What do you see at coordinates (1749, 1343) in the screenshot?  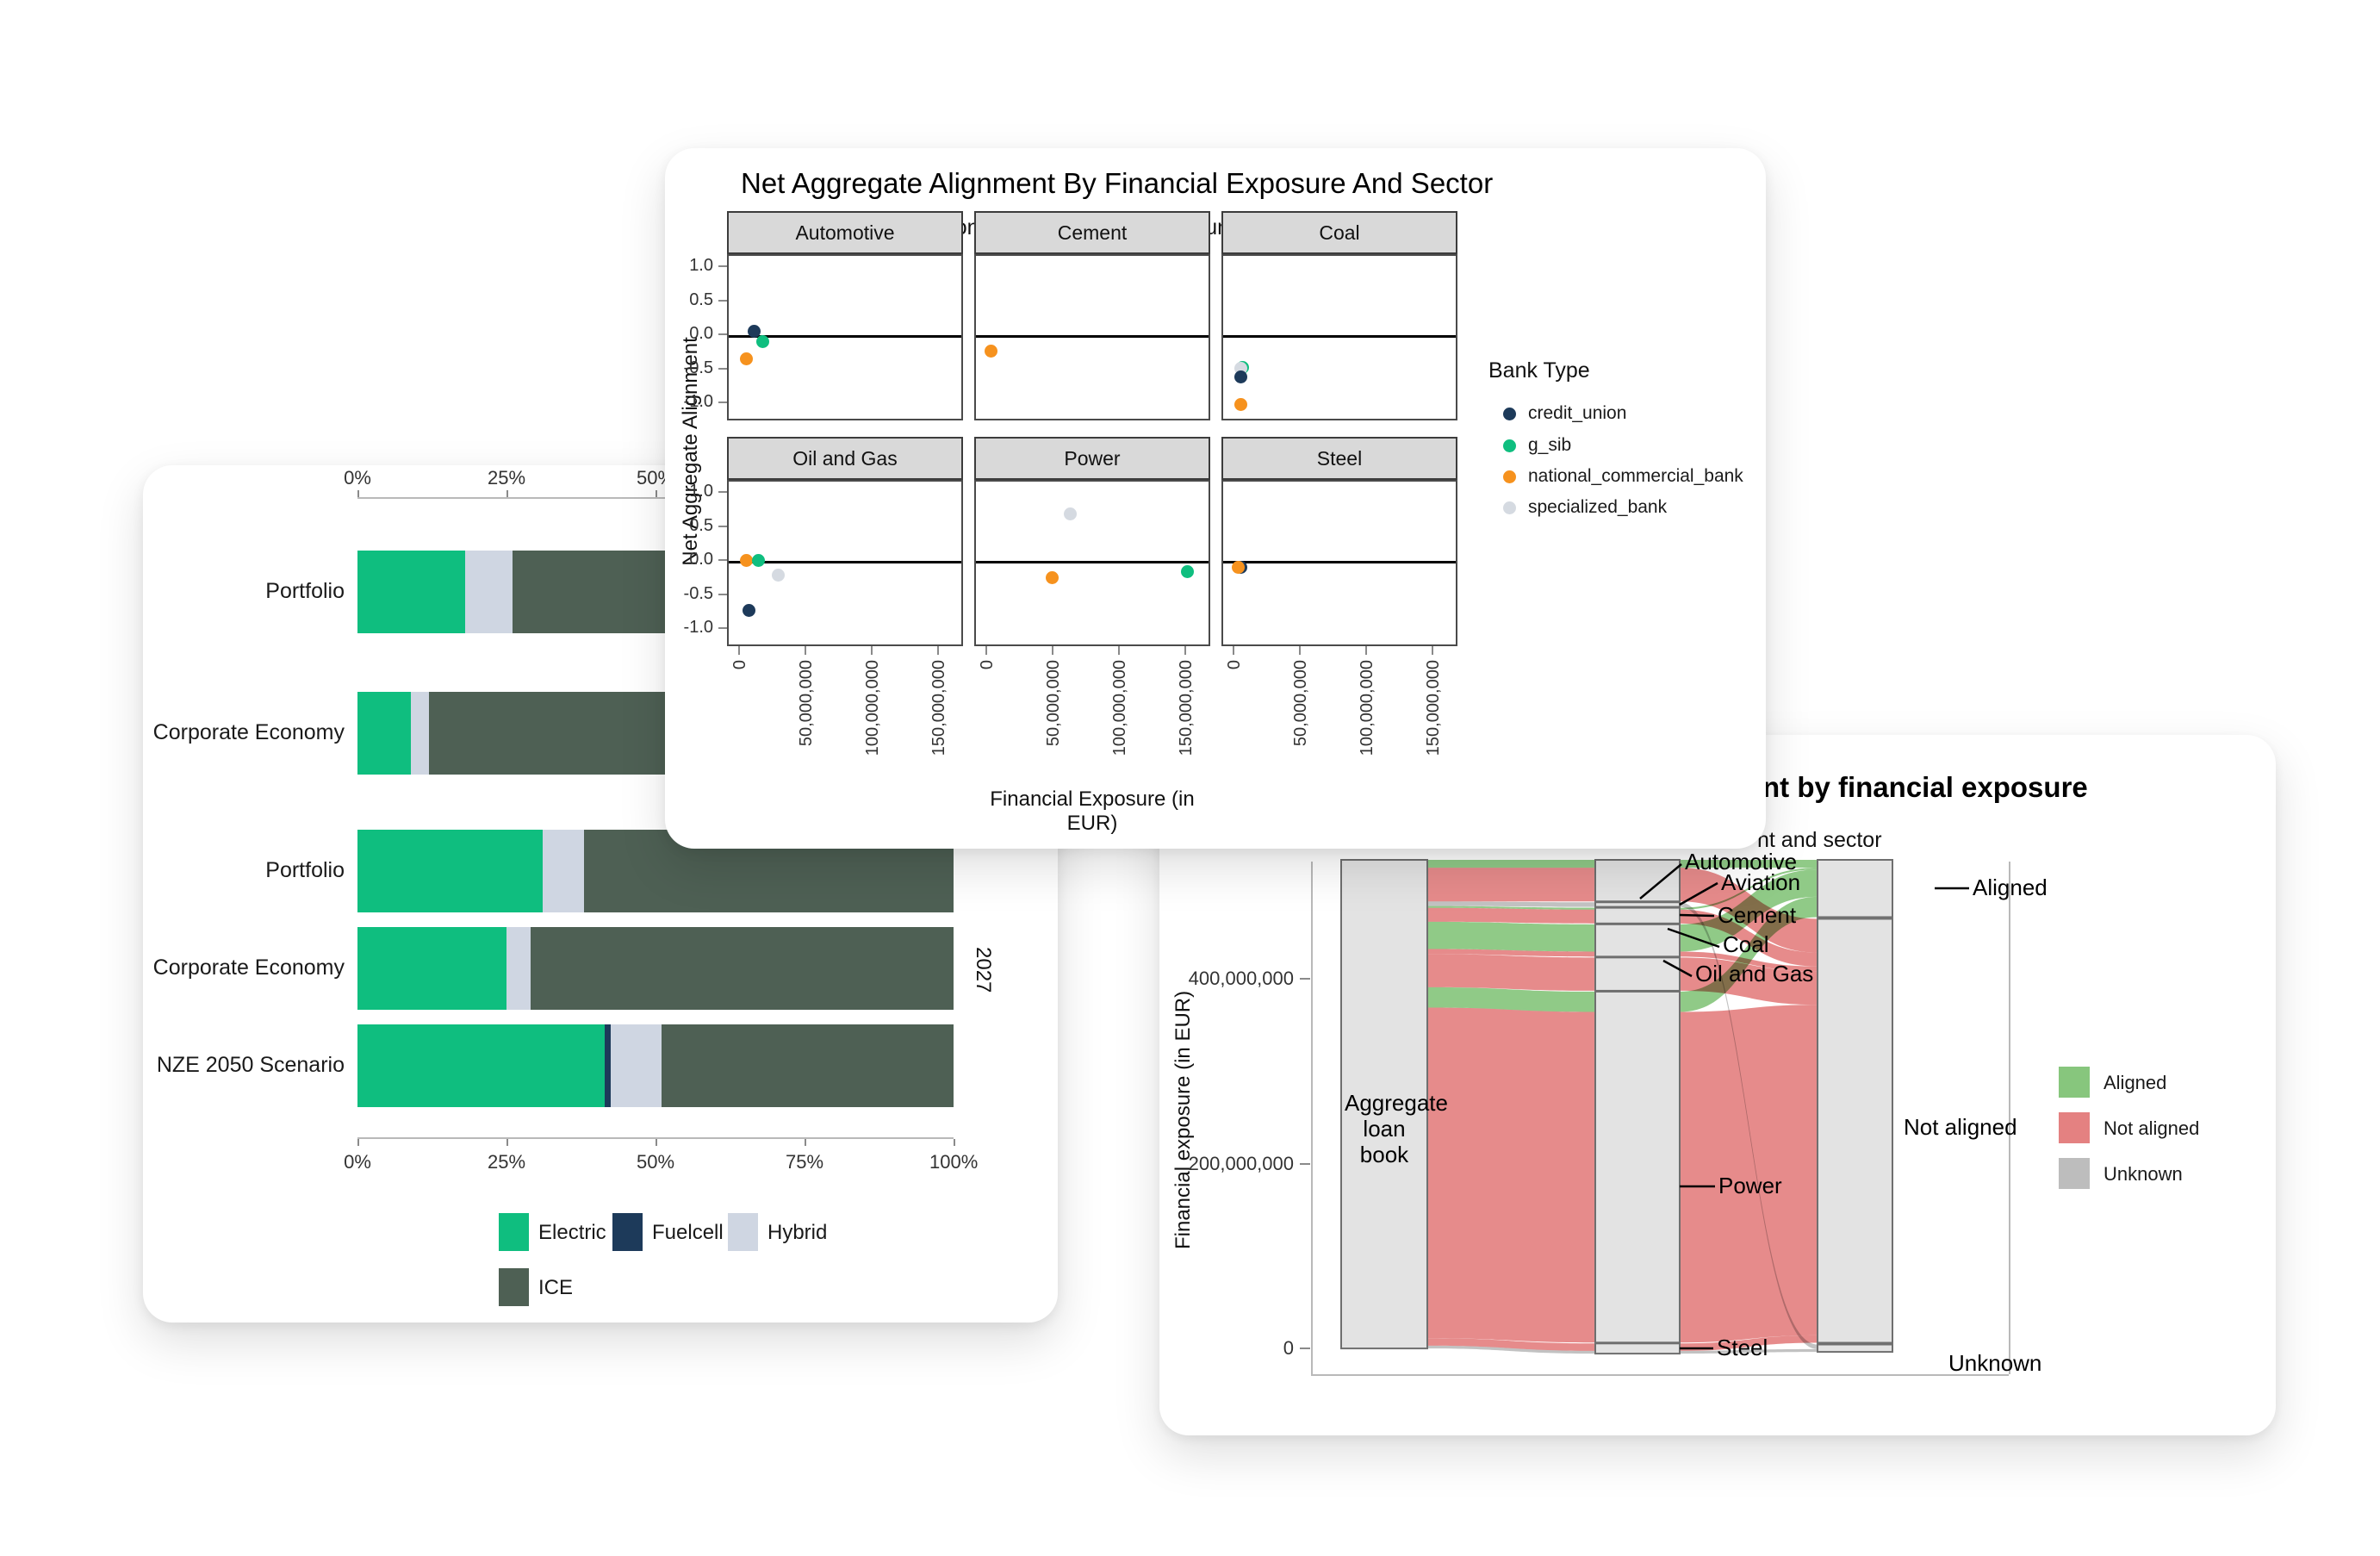 I see `flow-steel-not-aligned` at bounding box center [1749, 1343].